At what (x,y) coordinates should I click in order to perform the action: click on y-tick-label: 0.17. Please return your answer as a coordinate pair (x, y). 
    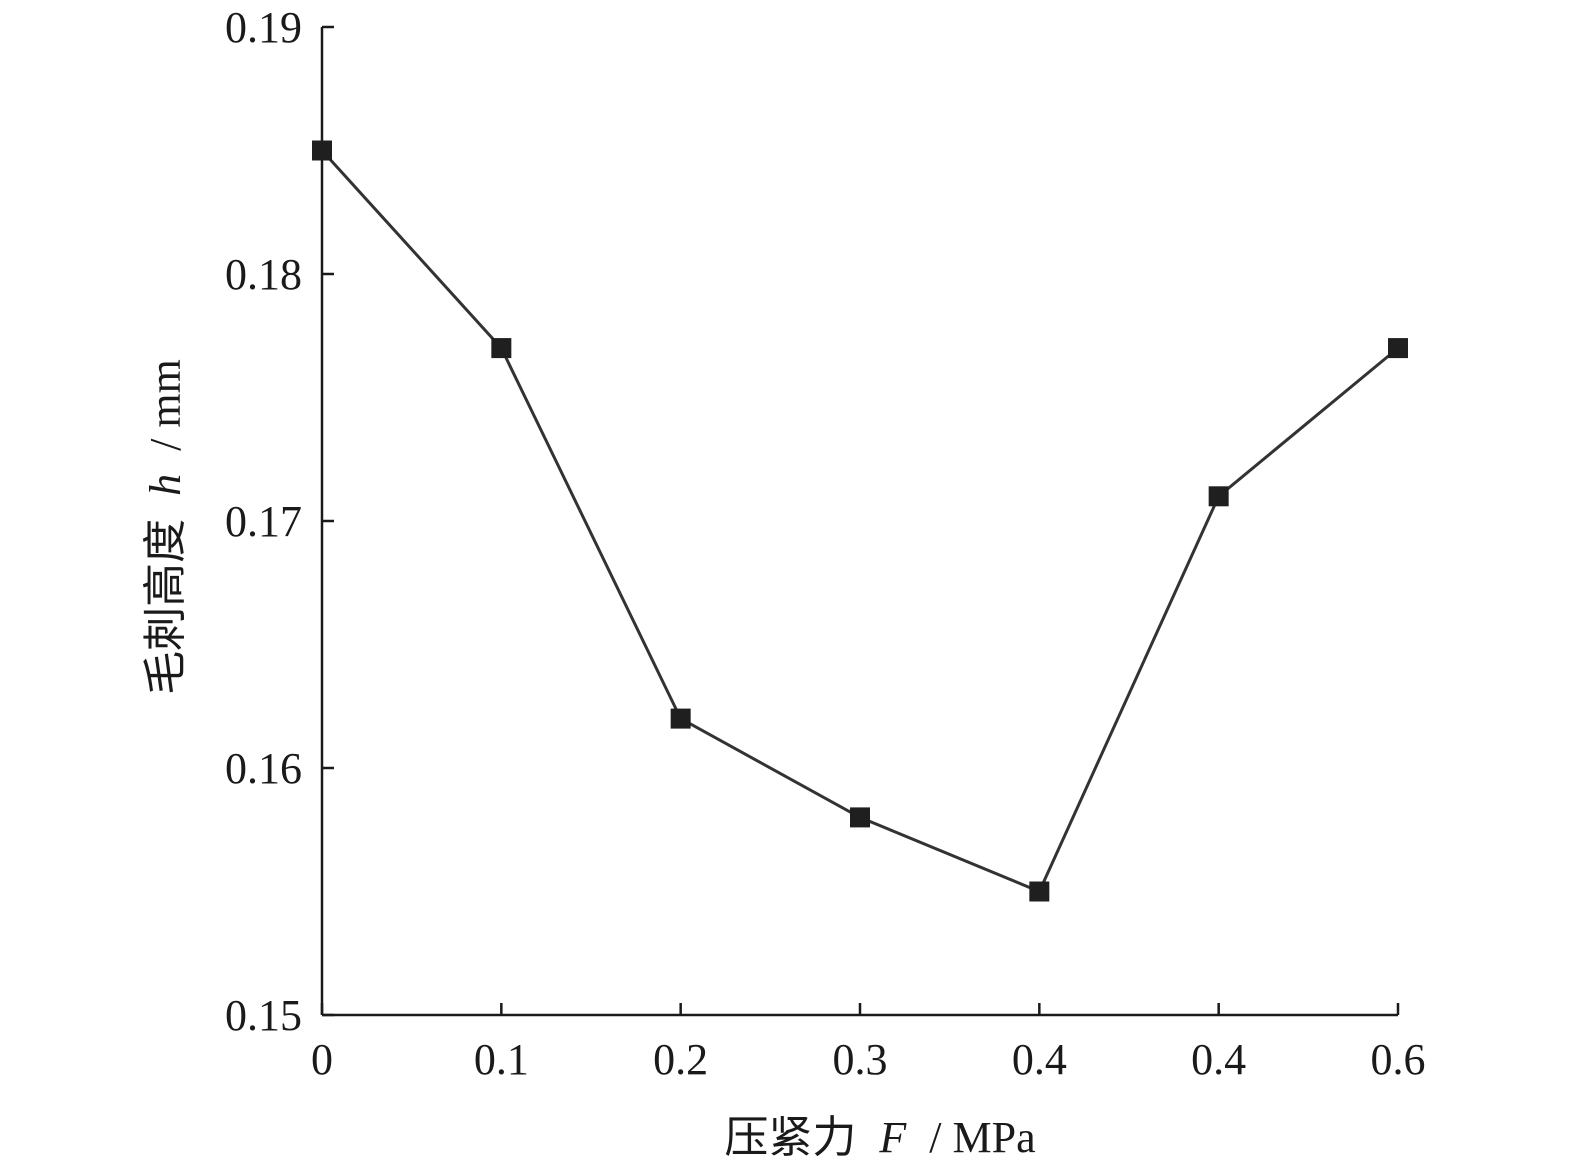
    Looking at the image, I should click on (263, 521).